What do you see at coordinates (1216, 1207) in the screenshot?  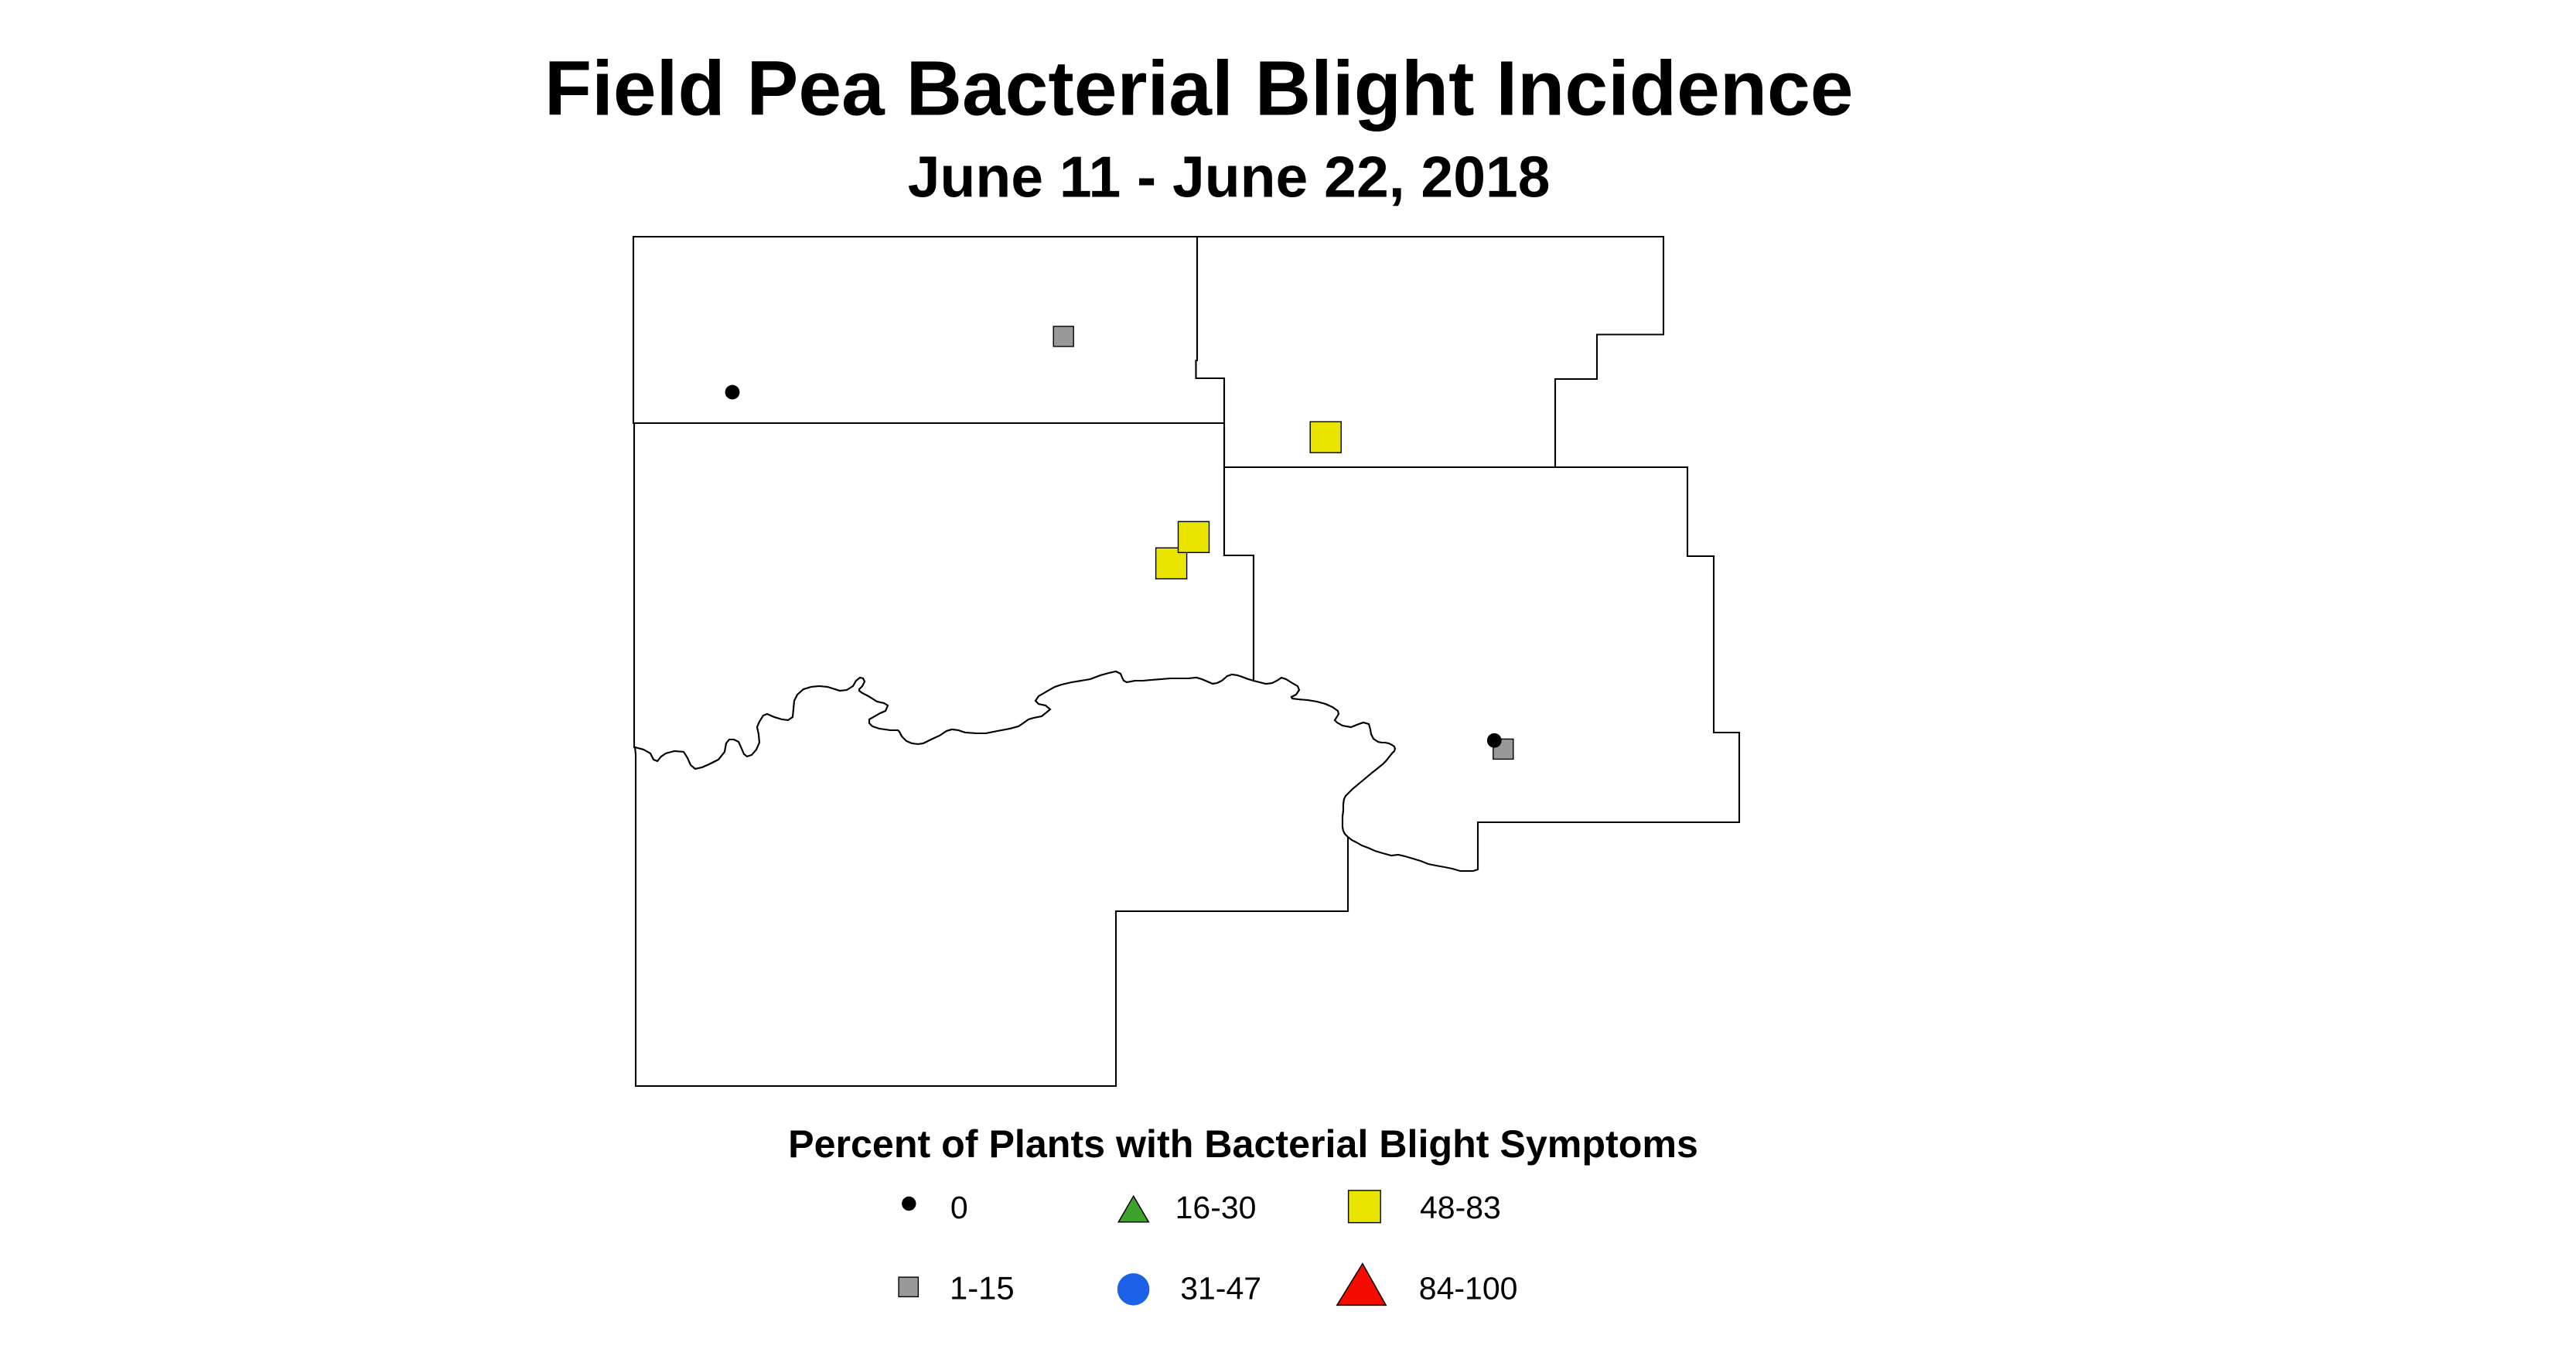 I see `svg-text: 16-30` at bounding box center [1216, 1207].